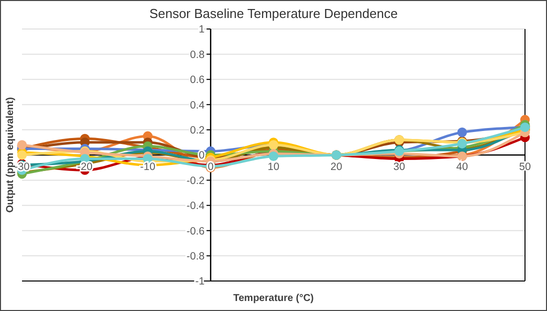  What do you see at coordinates (201, 30) in the screenshot?
I see `y-tick-label: 1` at bounding box center [201, 30].